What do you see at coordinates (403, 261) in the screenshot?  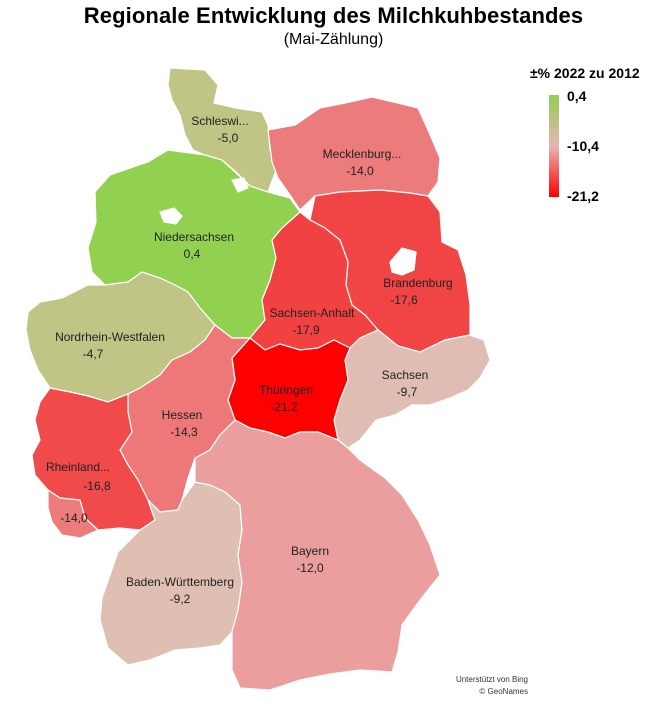 I see `region-berlin` at bounding box center [403, 261].